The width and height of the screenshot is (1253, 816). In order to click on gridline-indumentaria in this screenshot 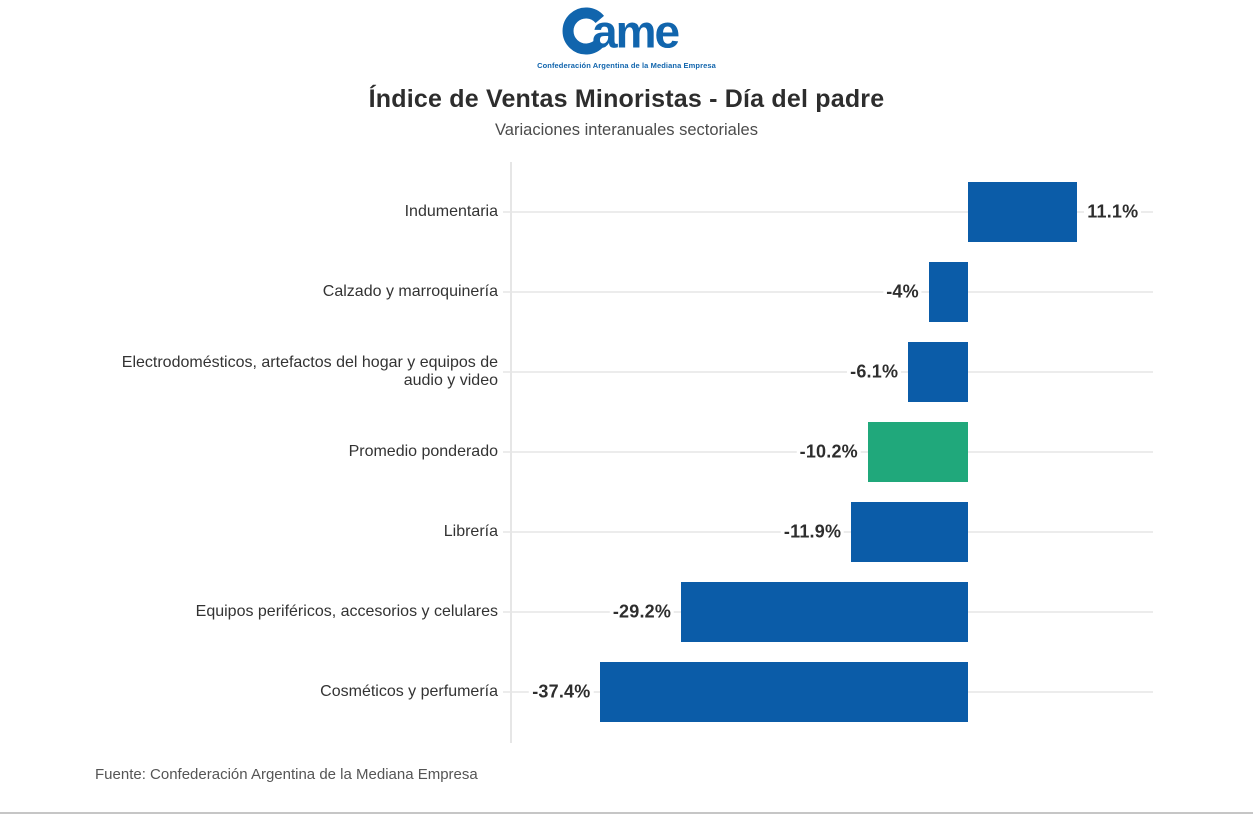, I will do `click(828, 212)`.